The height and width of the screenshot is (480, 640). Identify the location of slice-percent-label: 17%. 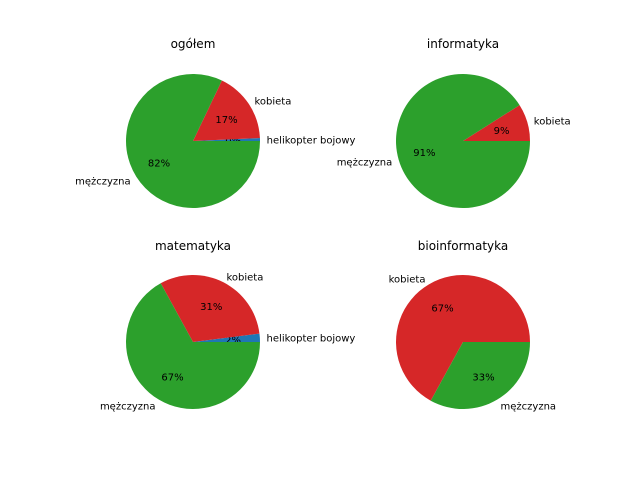
(226, 120).